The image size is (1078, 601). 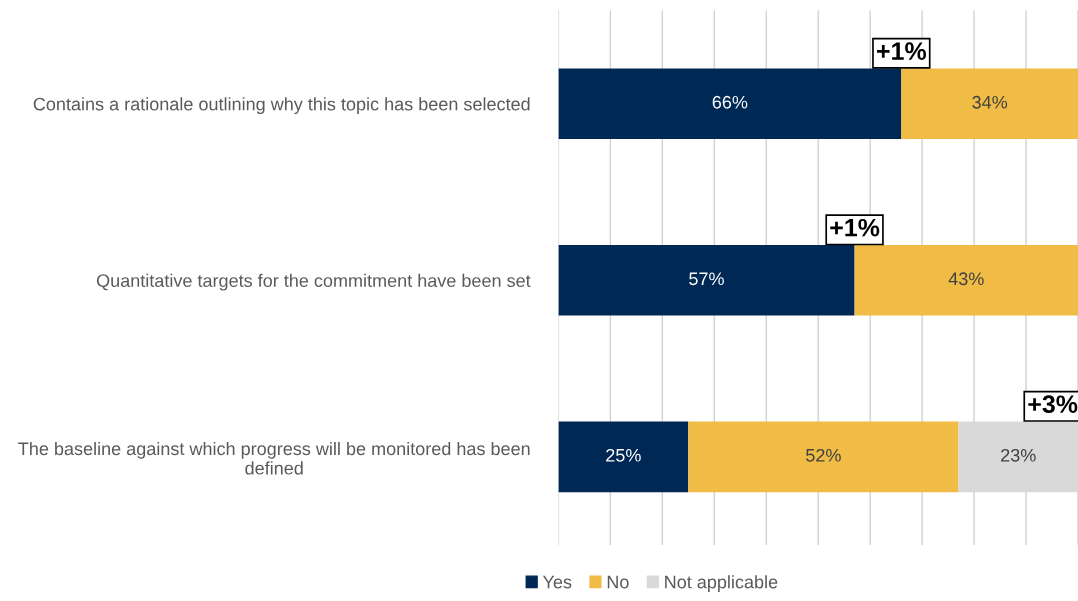 I want to click on data-label: 66%, so click(x=730, y=102).